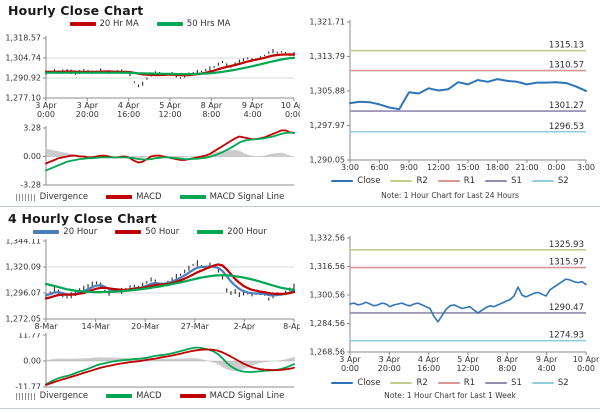 Image resolution: width=600 pixels, height=413 pixels. What do you see at coordinates (566, 336) in the screenshot?
I see `svg-text: 1274.93` at bounding box center [566, 336].